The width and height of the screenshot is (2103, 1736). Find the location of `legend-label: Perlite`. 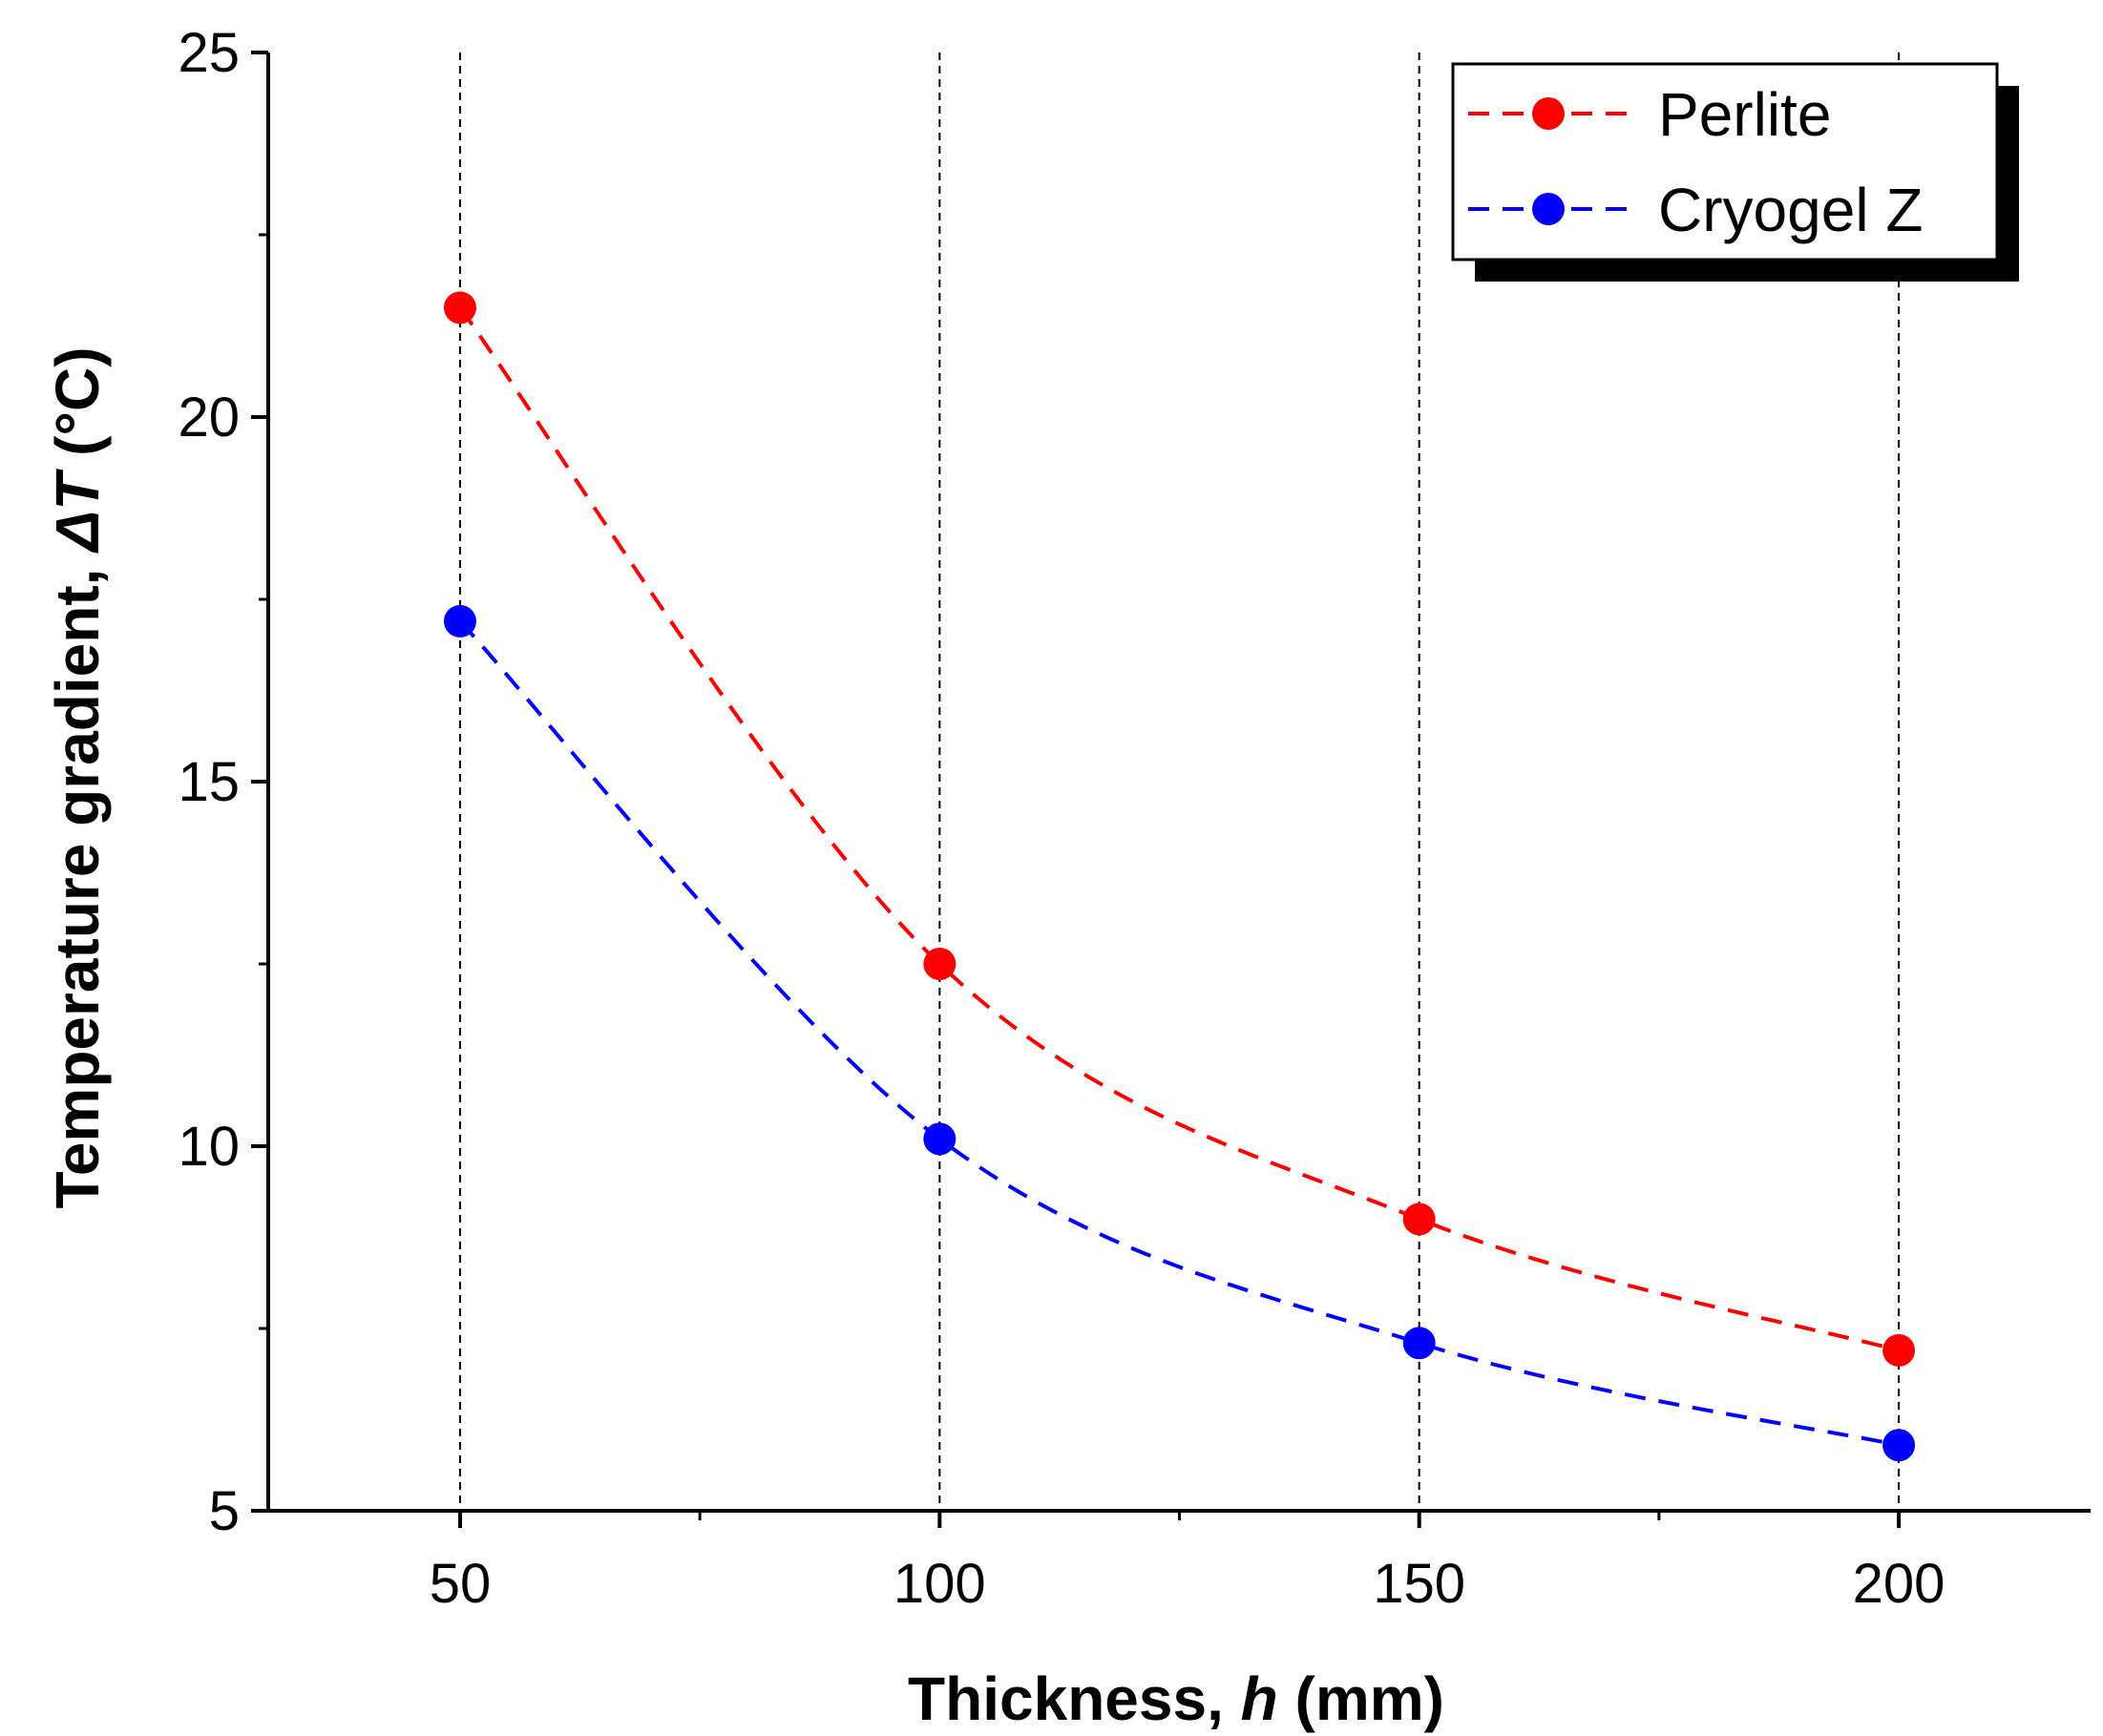

legend-label: Perlite is located at coordinates (1745, 114).